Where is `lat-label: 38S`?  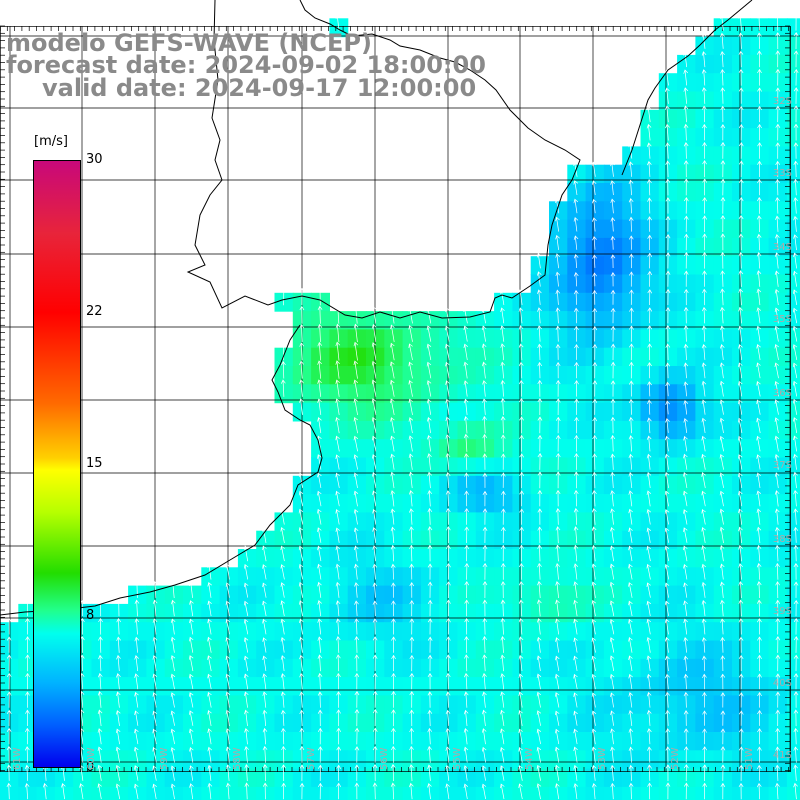 lat-label: 38S is located at coordinates (782, 539).